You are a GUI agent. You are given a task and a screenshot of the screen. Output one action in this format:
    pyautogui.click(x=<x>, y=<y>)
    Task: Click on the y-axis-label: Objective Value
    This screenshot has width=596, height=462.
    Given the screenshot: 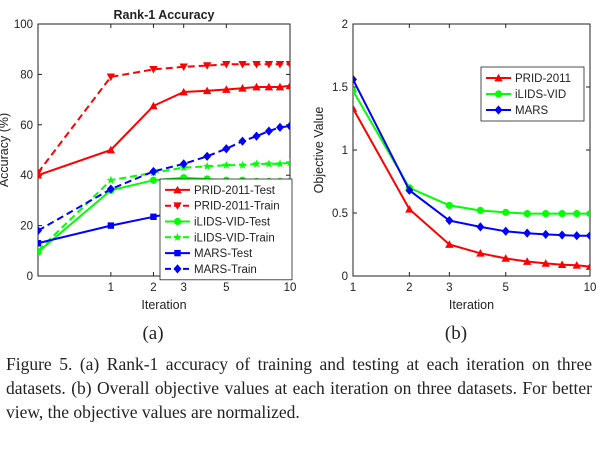 What is the action you would take?
    pyautogui.click(x=319, y=150)
    